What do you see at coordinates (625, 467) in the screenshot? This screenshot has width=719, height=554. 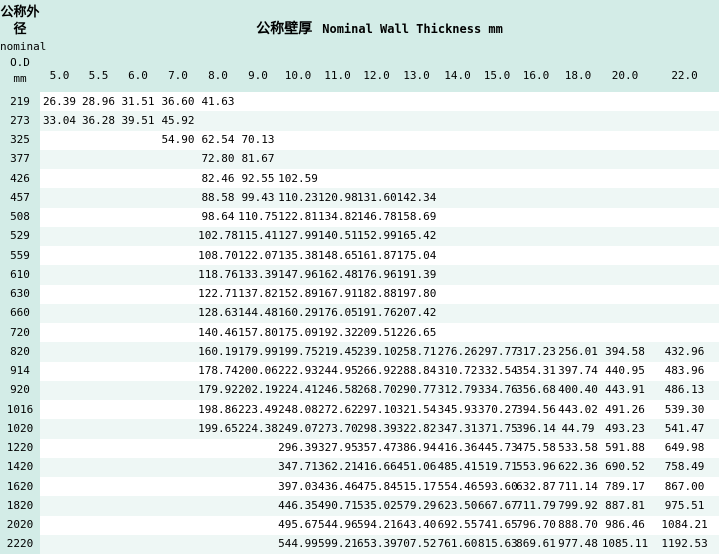 I see `weight-cell: 690.52` at bounding box center [625, 467].